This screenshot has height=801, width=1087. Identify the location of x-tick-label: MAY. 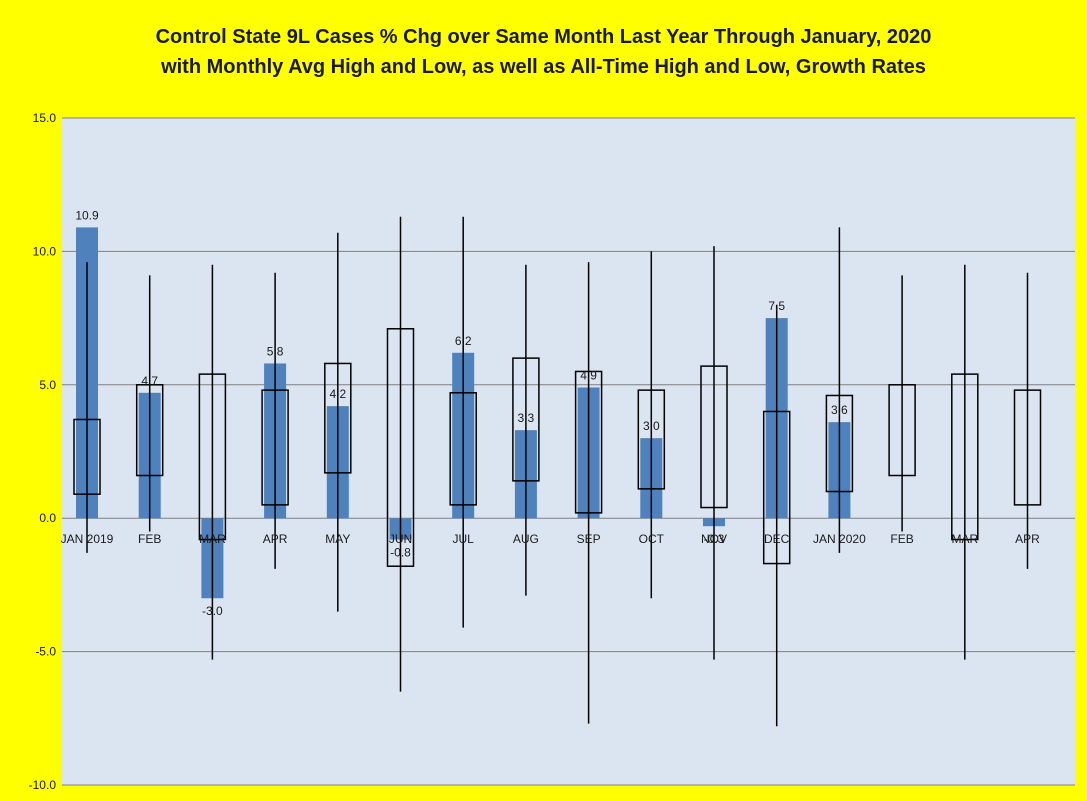
(337, 539).